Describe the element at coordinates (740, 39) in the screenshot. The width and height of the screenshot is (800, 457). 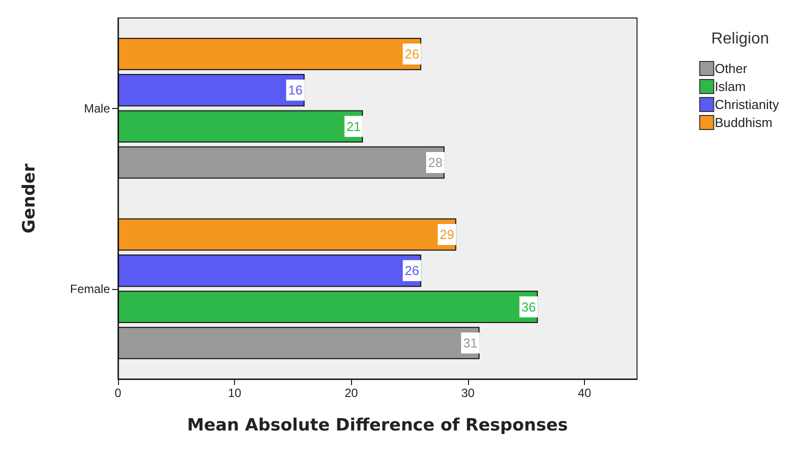
I see `legend-title: Religion` at that location.